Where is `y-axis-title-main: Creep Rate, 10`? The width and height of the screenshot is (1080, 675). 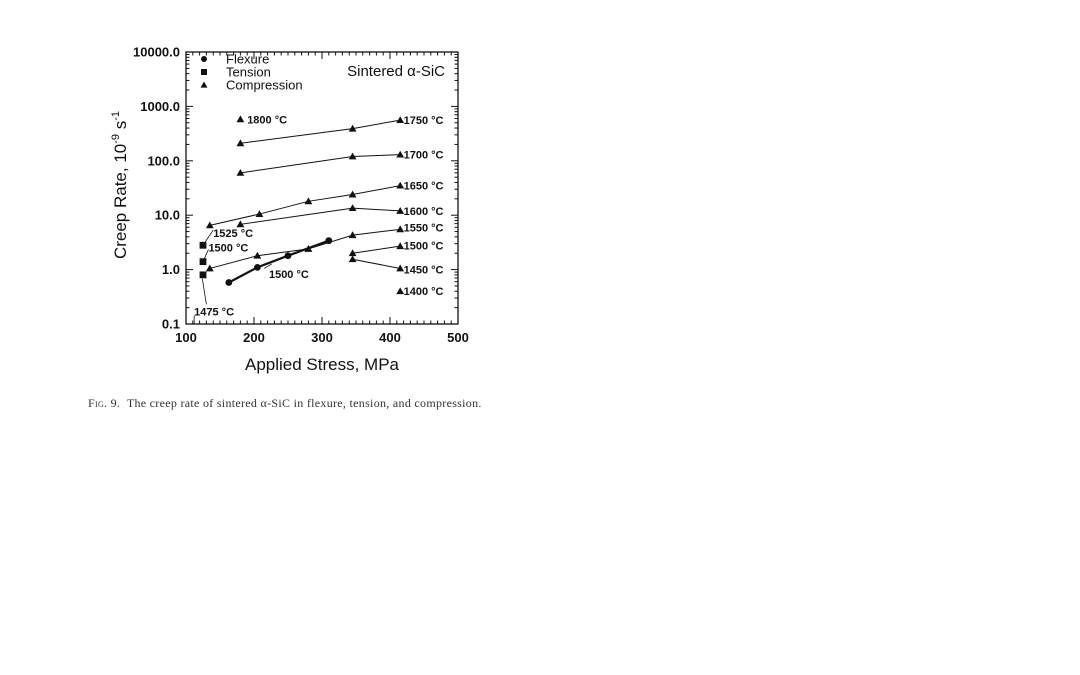 y-axis-title-main: Creep Rate, 10 is located at coordinates (120, 201).